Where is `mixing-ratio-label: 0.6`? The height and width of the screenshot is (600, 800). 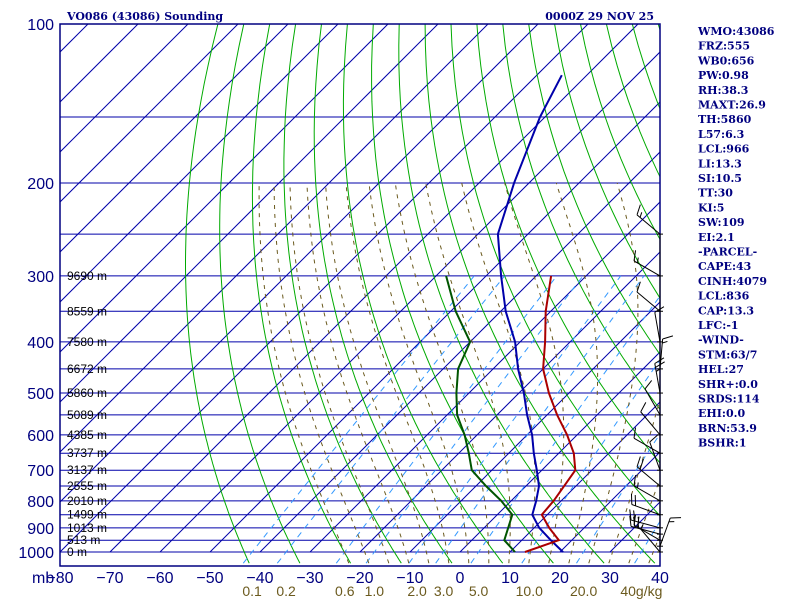 mixing-ratio-label: 0.6 is located at coordinates (345, 591).